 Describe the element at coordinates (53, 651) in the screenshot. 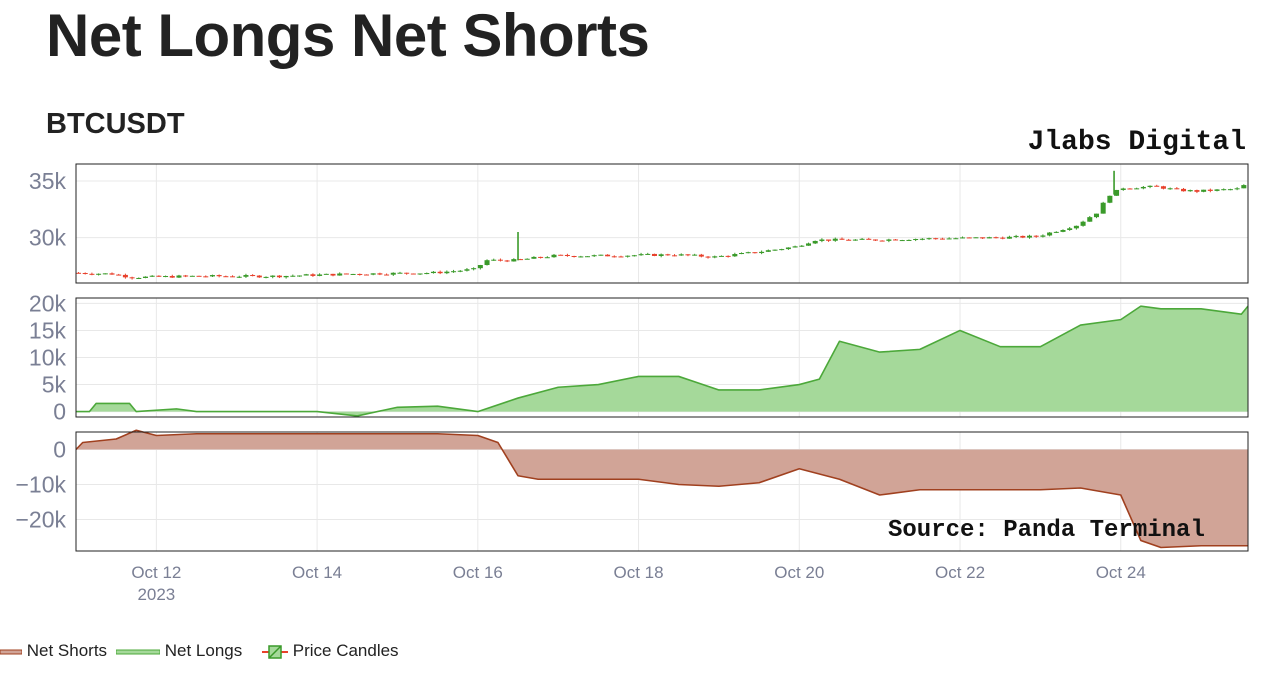

I see `legend-item-net-shorts: Net Shorts` at that location.